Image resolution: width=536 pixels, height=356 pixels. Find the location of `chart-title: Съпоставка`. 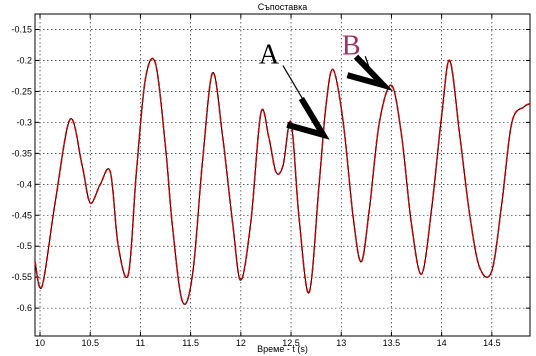

chart-title: Съпоставка is located at coordinates (282, 7).